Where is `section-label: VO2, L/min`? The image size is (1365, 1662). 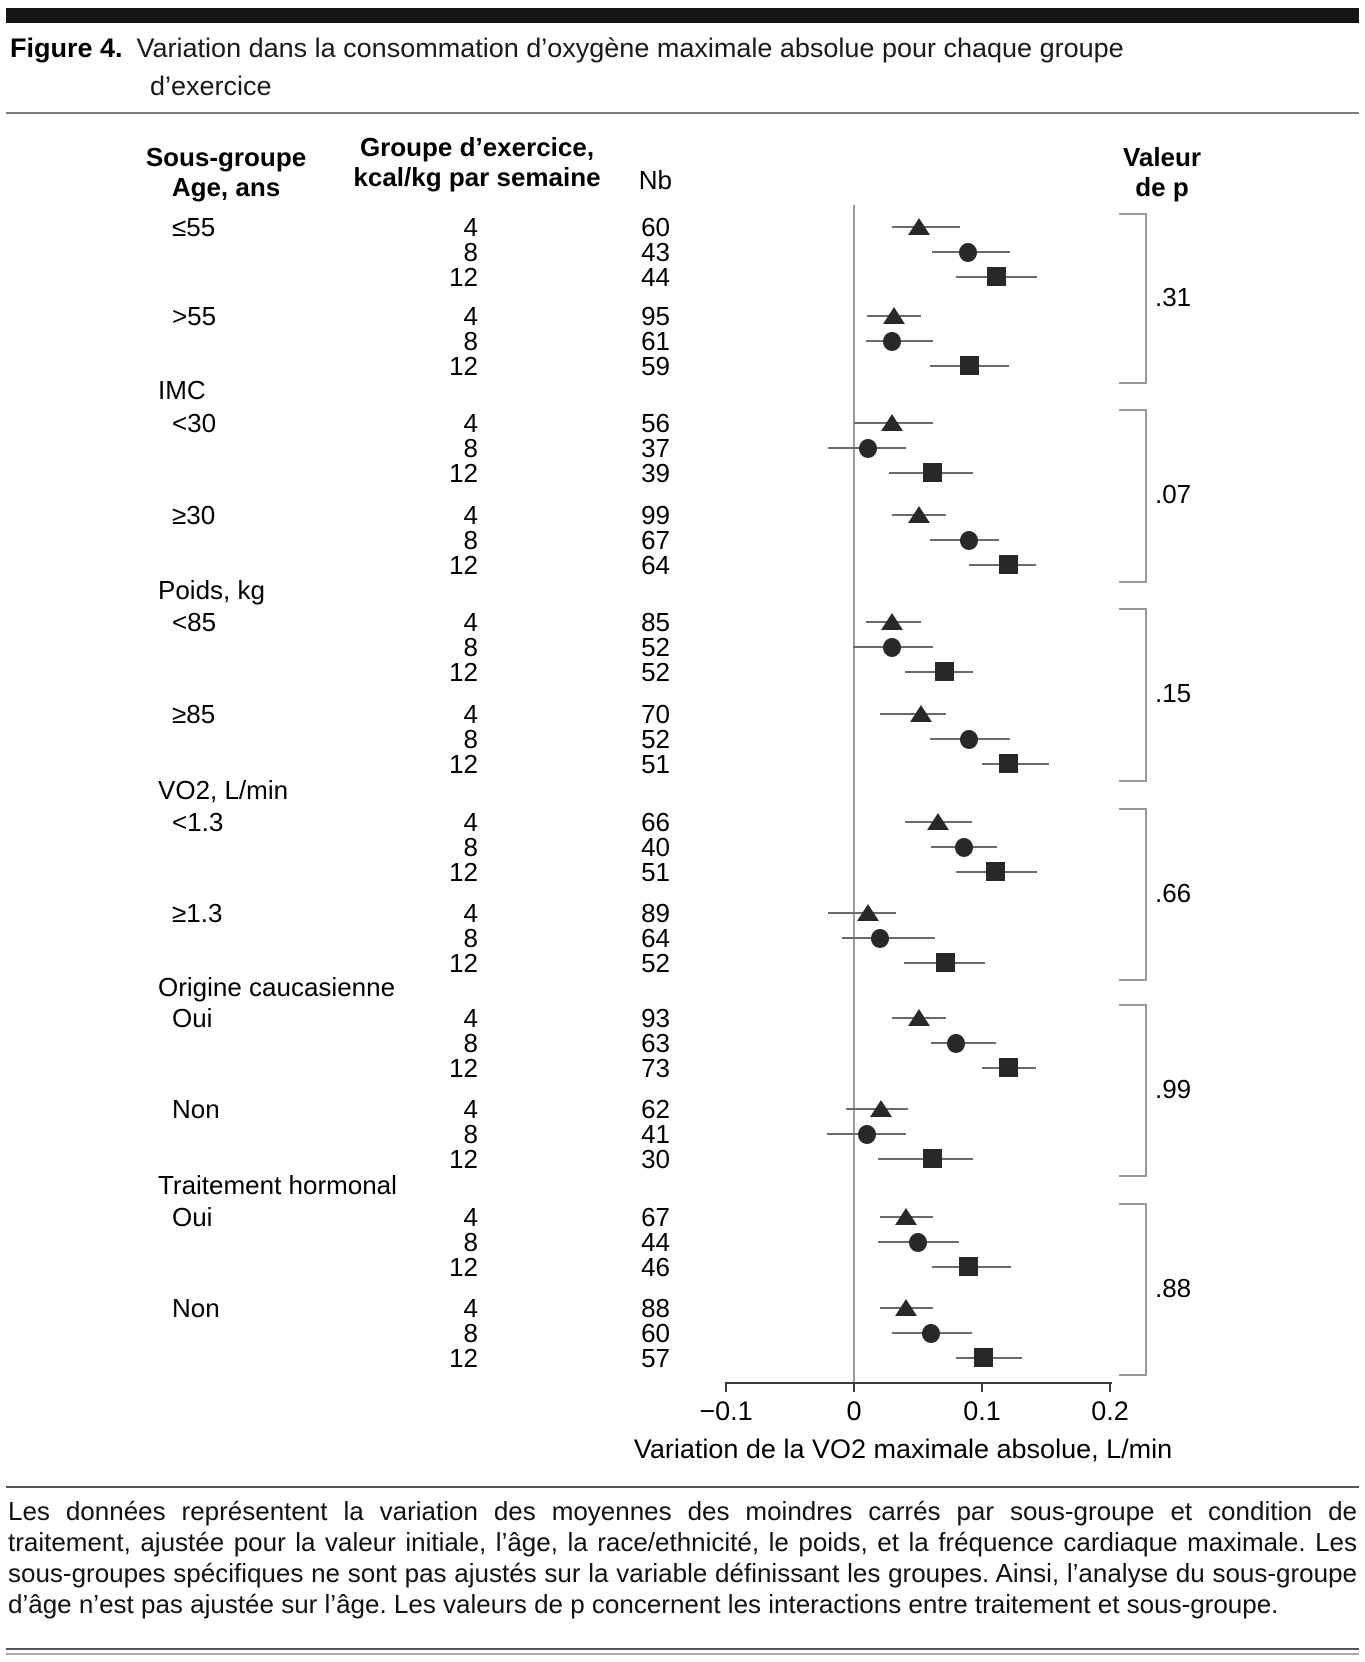
section-label: VO2, L/min is located at coordinates (223, 790).